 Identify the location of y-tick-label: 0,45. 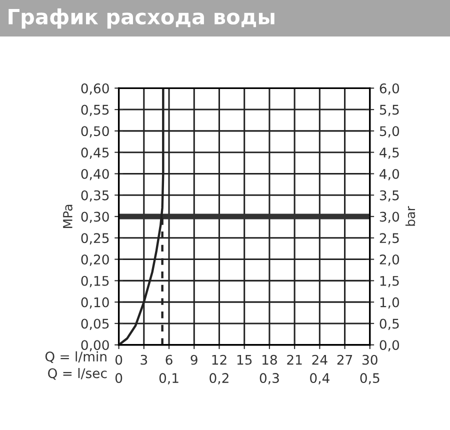
(95, 153).